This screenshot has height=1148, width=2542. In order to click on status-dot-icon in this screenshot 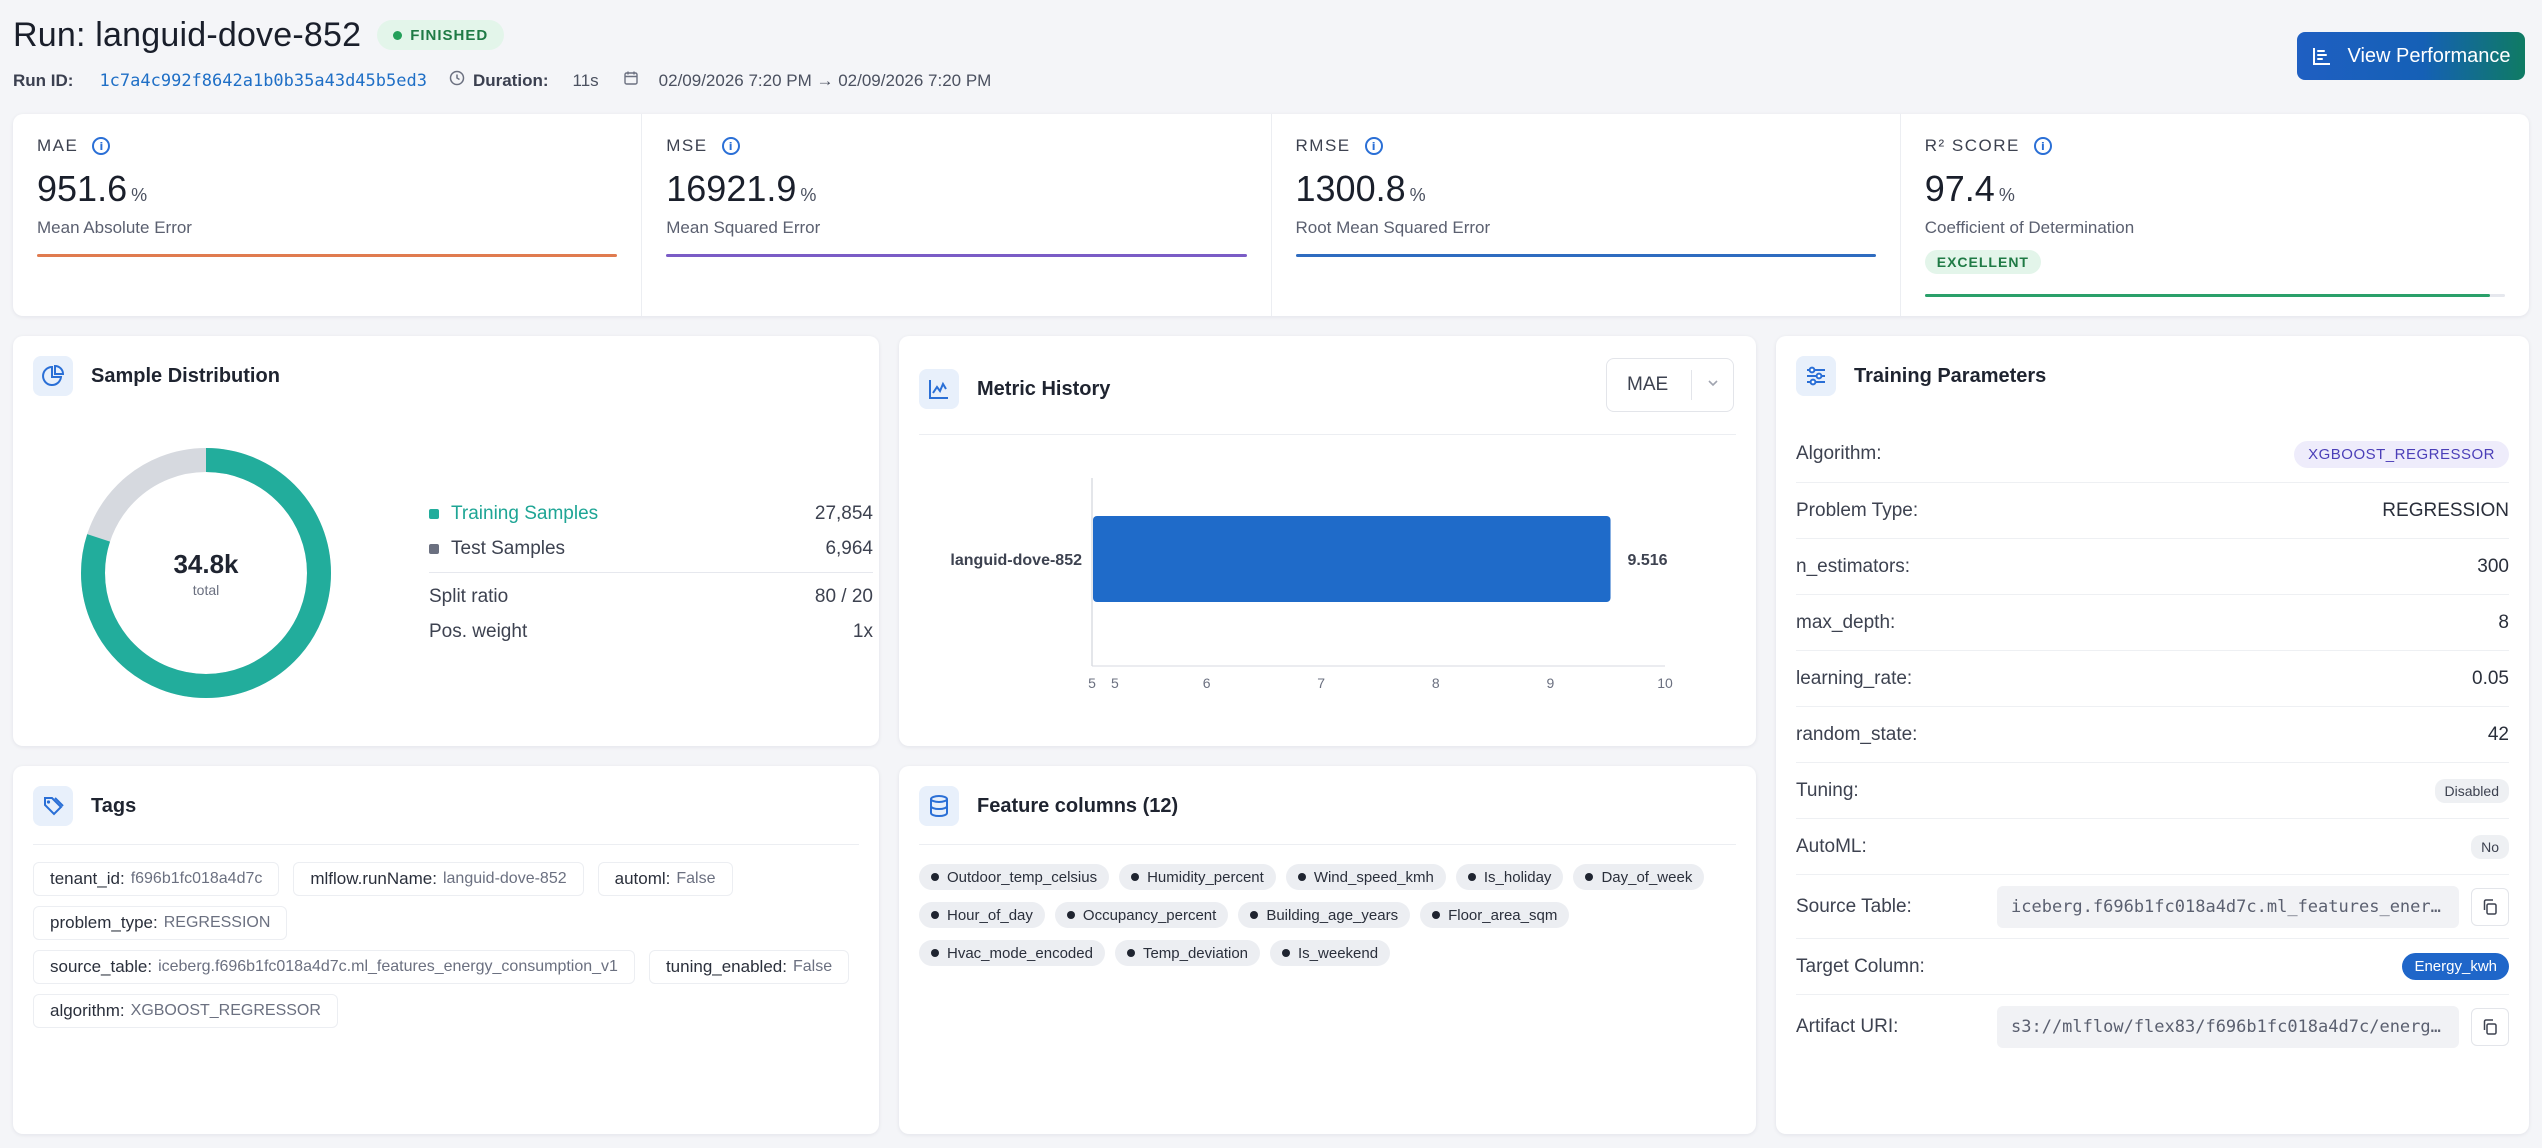, I will do `click(398, 35)`.